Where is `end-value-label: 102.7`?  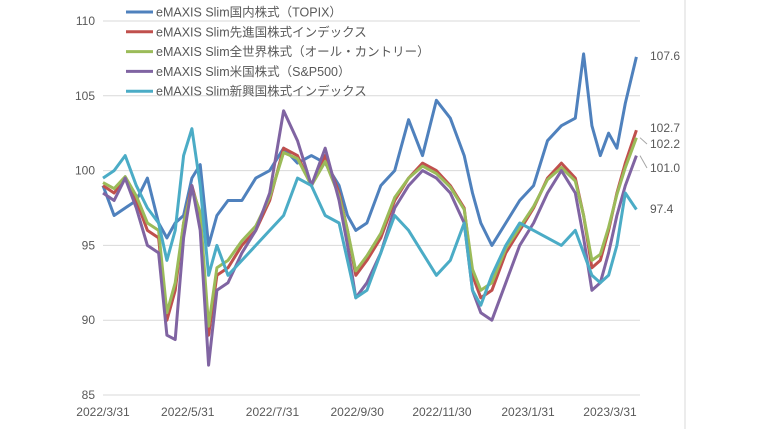
end-value-label: 102.7 is located at coordinates (665, 128).